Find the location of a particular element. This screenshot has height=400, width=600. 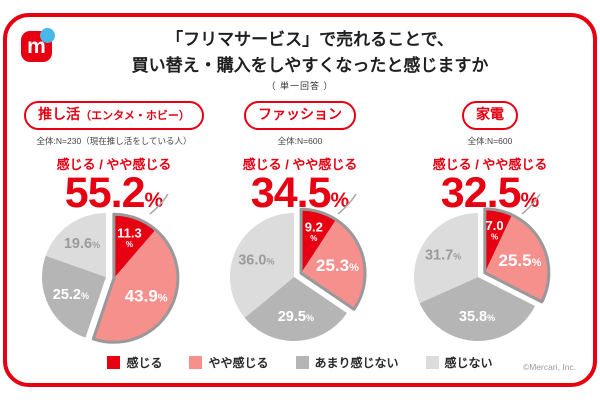

headline-value: 32.5% is located at coordinates (490, 193).